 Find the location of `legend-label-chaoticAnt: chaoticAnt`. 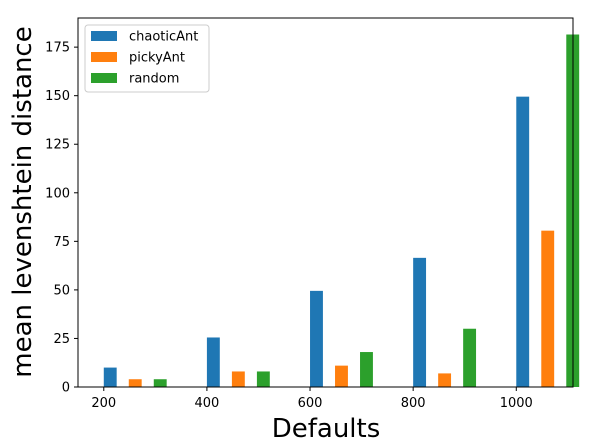

legend-label-chaoticAnt: chaoticAnt is located at coordinates (163, 37).